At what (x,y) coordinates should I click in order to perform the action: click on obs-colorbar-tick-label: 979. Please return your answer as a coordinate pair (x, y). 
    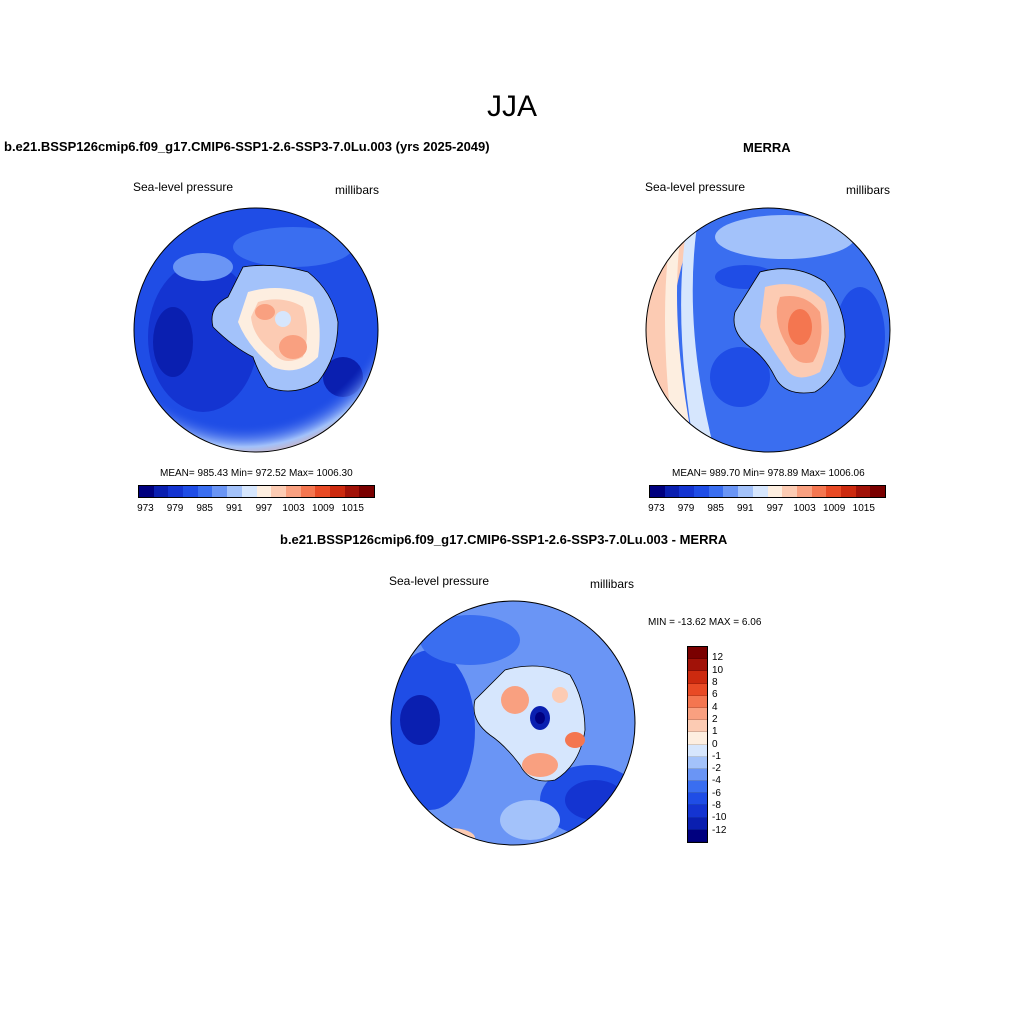
    Looking at the image, I should click on (686, 508).